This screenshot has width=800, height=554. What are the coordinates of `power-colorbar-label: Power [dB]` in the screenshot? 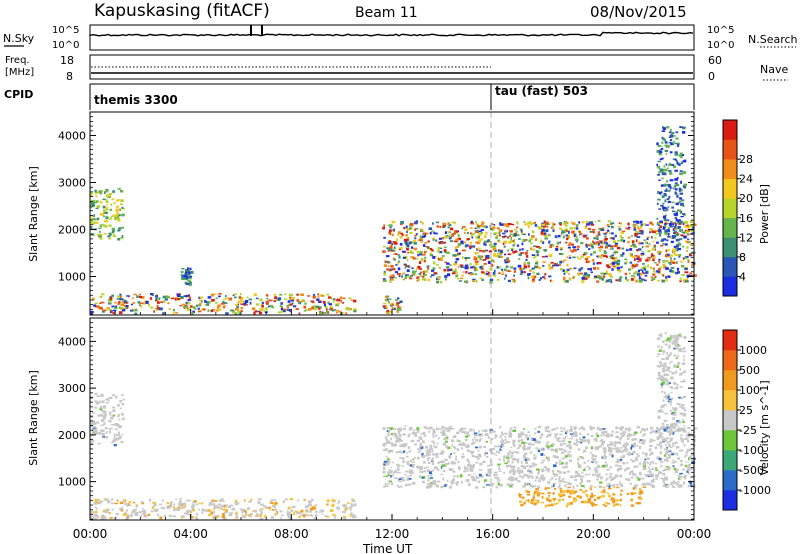 It's located at (764, 214).